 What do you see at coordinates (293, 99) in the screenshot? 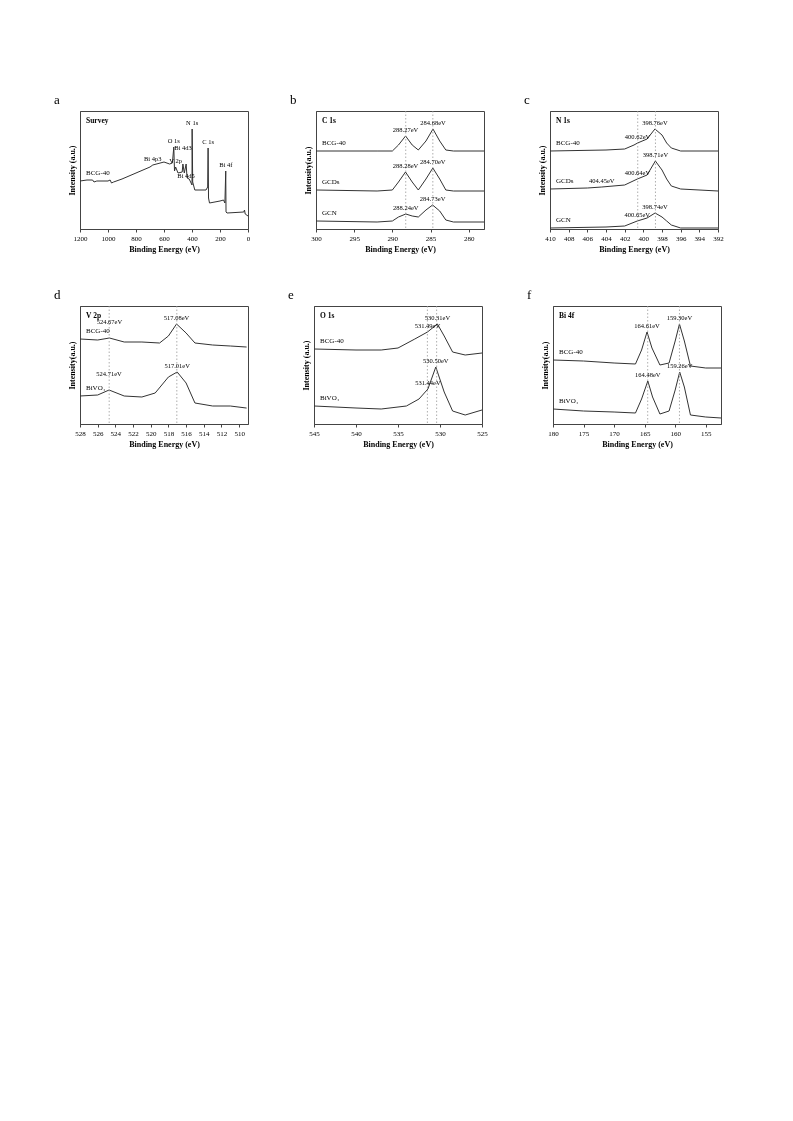
I see `chart-title: b` at bounding box center [293, 99].